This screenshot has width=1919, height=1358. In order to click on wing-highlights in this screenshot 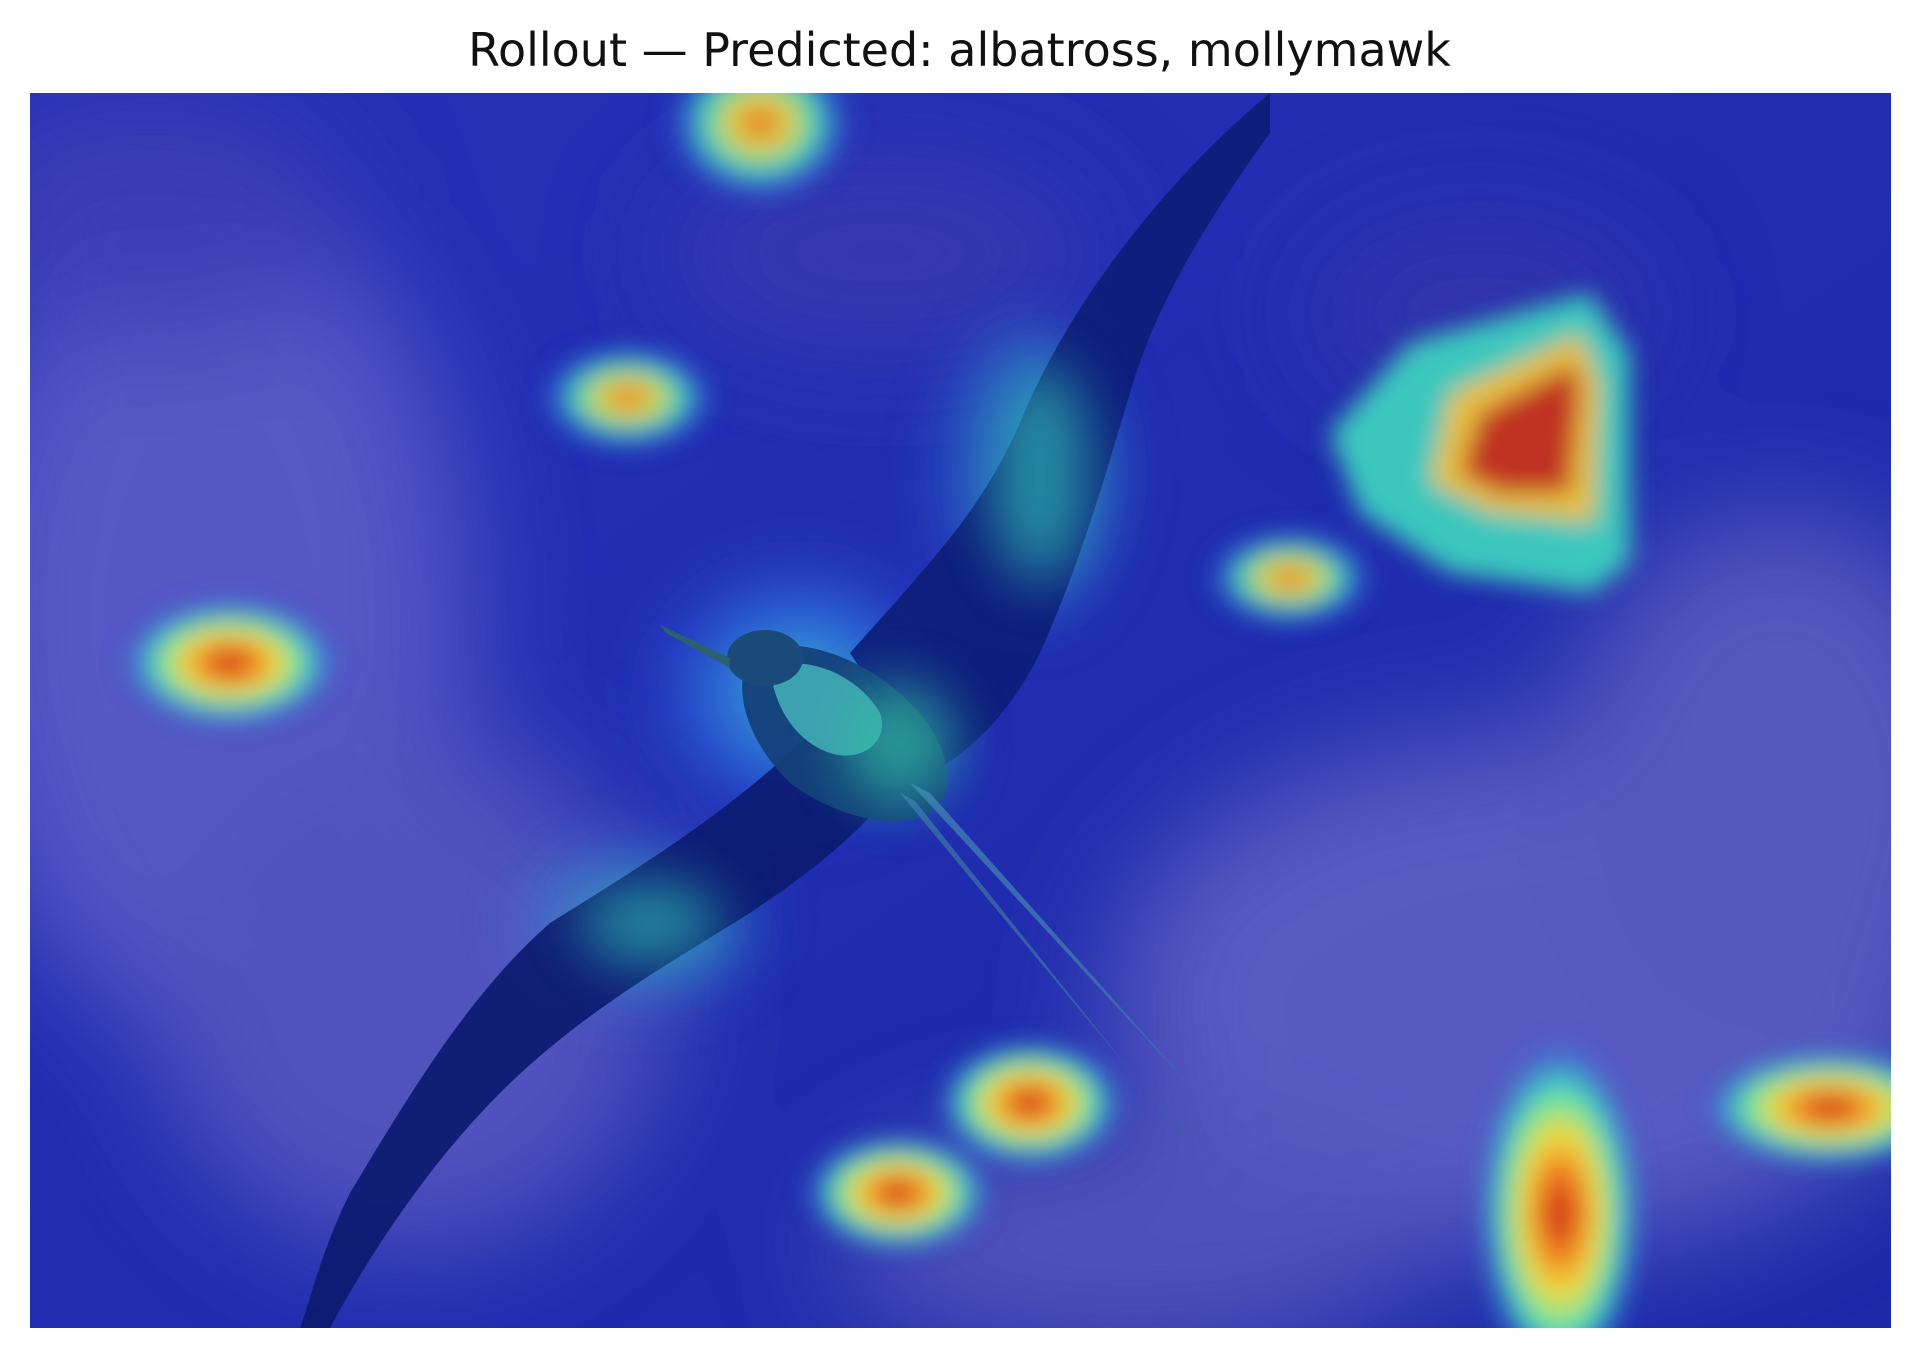, I will do `click(835, 663)`.